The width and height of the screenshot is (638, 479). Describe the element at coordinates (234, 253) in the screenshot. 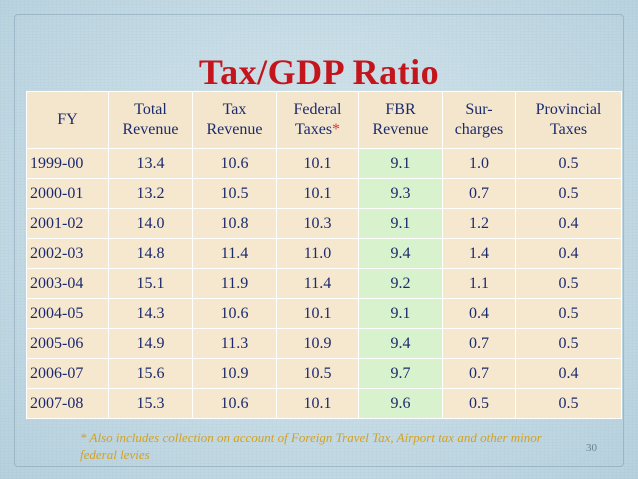

I see `table-cell-tax-revenue: 11.4` at that location.